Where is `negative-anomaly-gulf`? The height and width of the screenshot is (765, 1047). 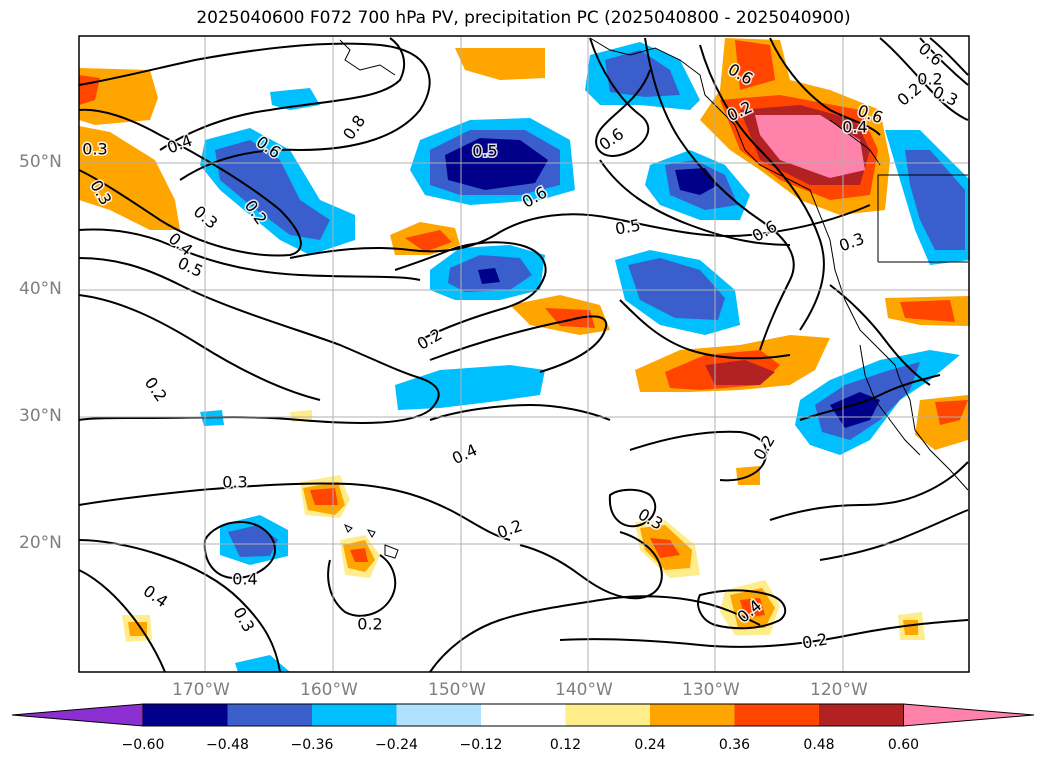
negative-anomaly-gulf is located at coordinates (777, 153).